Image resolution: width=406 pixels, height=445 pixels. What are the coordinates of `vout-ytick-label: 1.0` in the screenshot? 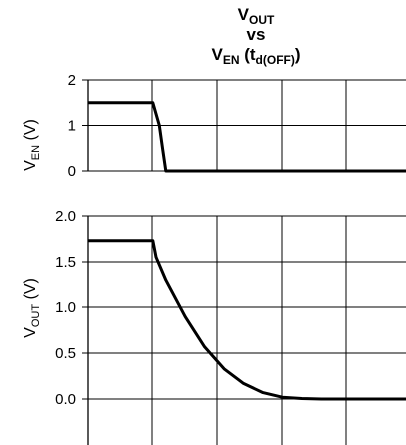 It's located at (65, 307).